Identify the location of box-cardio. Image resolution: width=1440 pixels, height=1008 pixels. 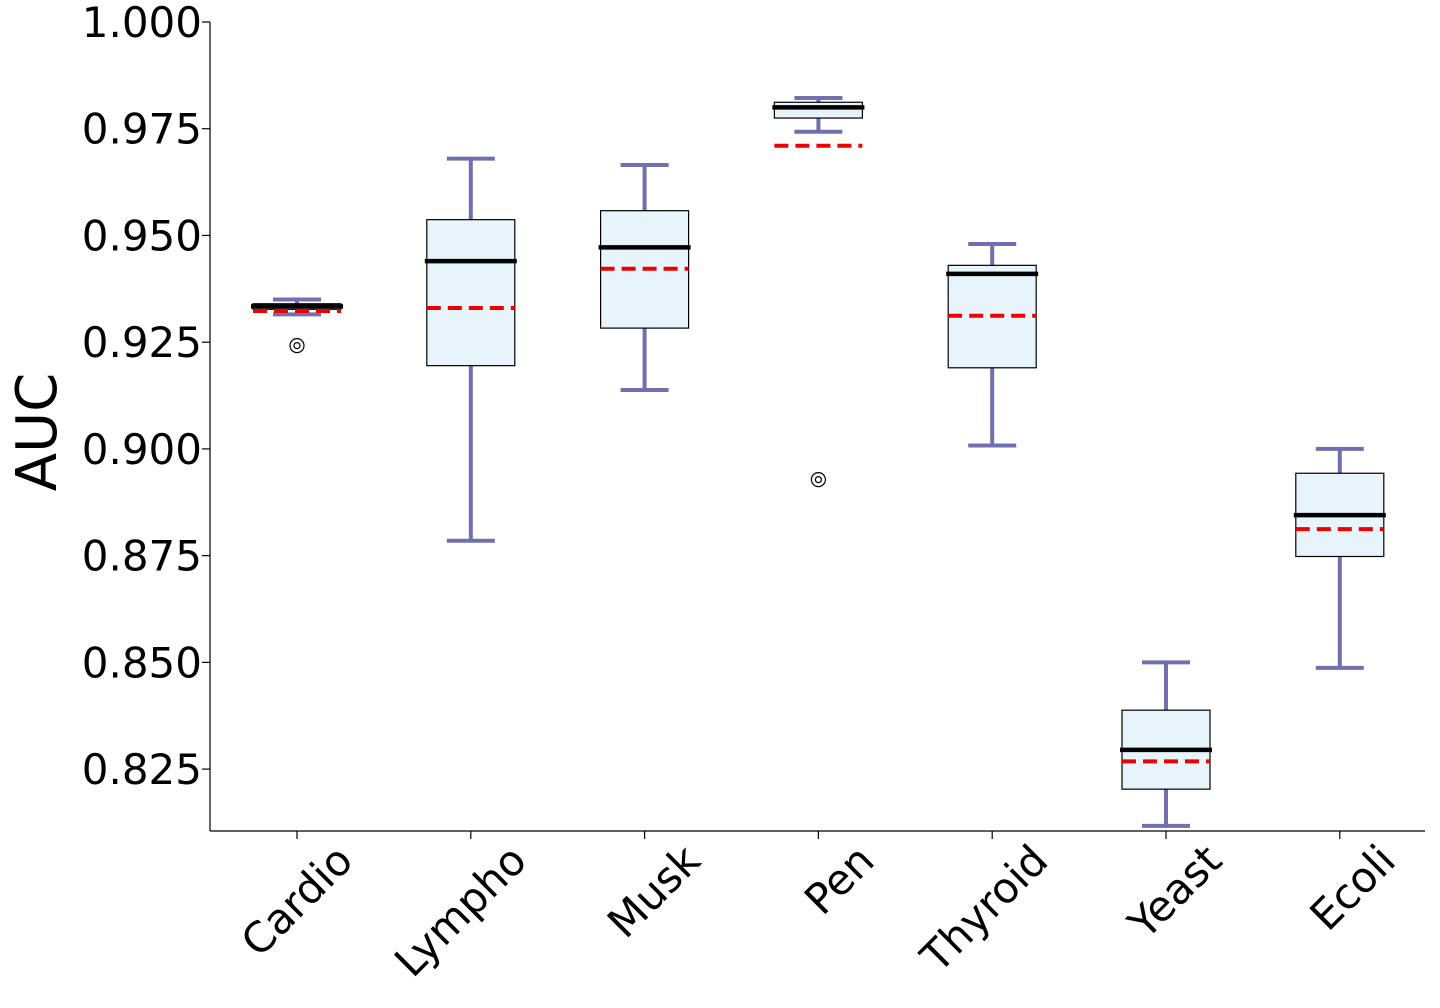
(297, 325).